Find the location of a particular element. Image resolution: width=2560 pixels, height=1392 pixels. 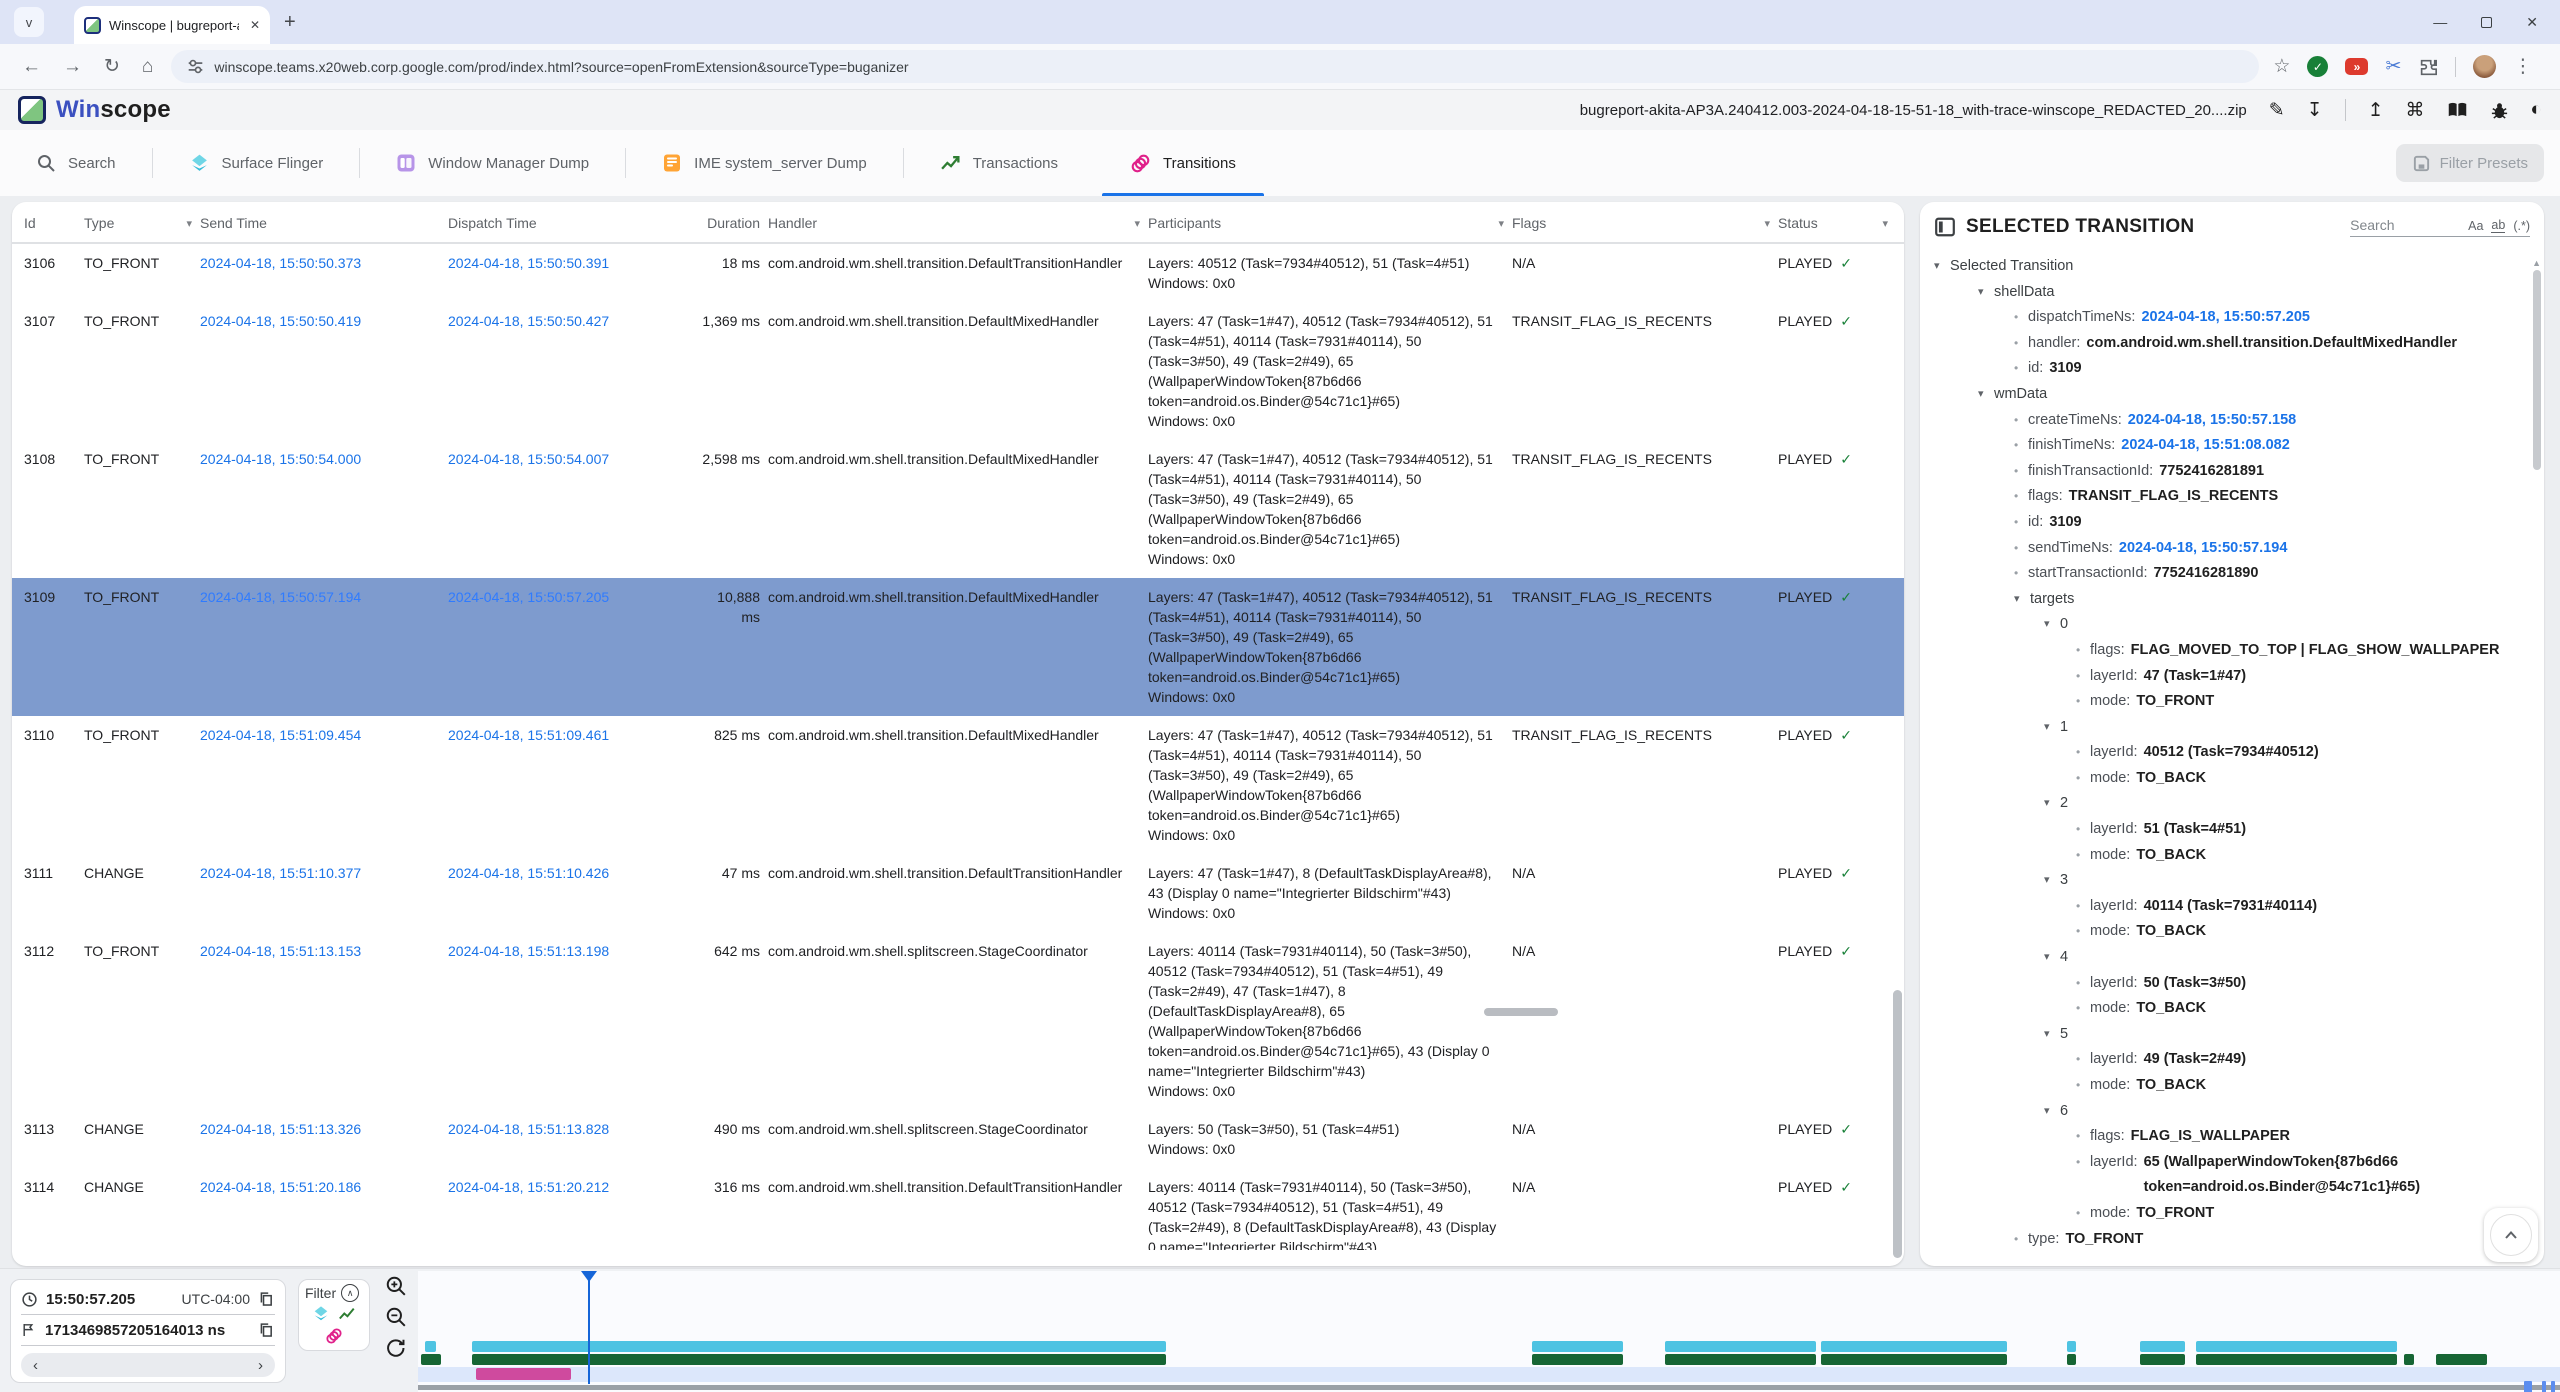

tree-leaf: • id: 3109 is located at coordinates (2226, 369).